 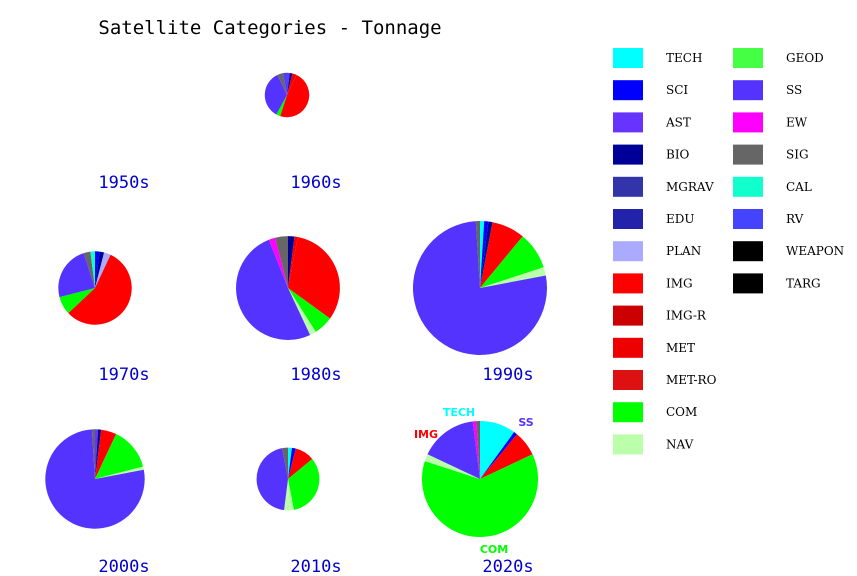 I want to click on slice-1990s-sig, so click(x=477, y=254).